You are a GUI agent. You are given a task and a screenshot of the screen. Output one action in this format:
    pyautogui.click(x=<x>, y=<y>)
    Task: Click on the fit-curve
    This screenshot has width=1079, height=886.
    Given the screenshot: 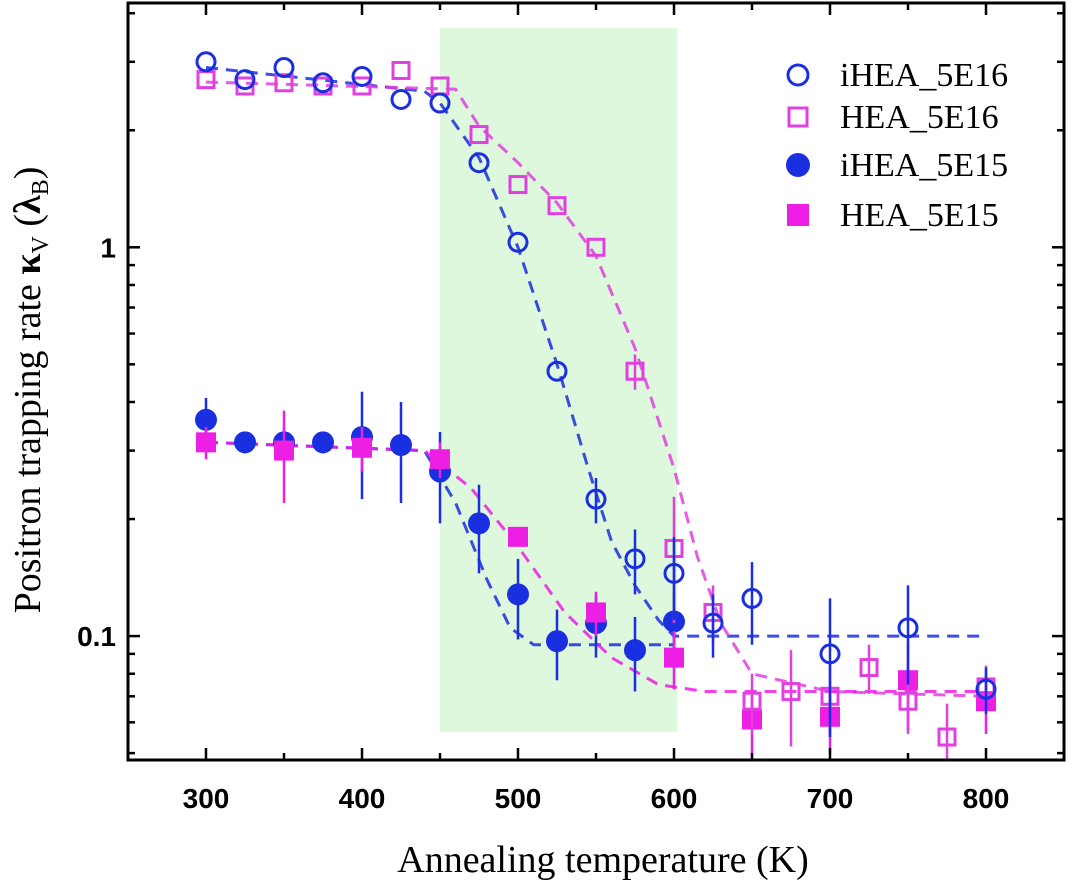 What is the action you would take?
    pyautogui.click(x=439, y=543)
    